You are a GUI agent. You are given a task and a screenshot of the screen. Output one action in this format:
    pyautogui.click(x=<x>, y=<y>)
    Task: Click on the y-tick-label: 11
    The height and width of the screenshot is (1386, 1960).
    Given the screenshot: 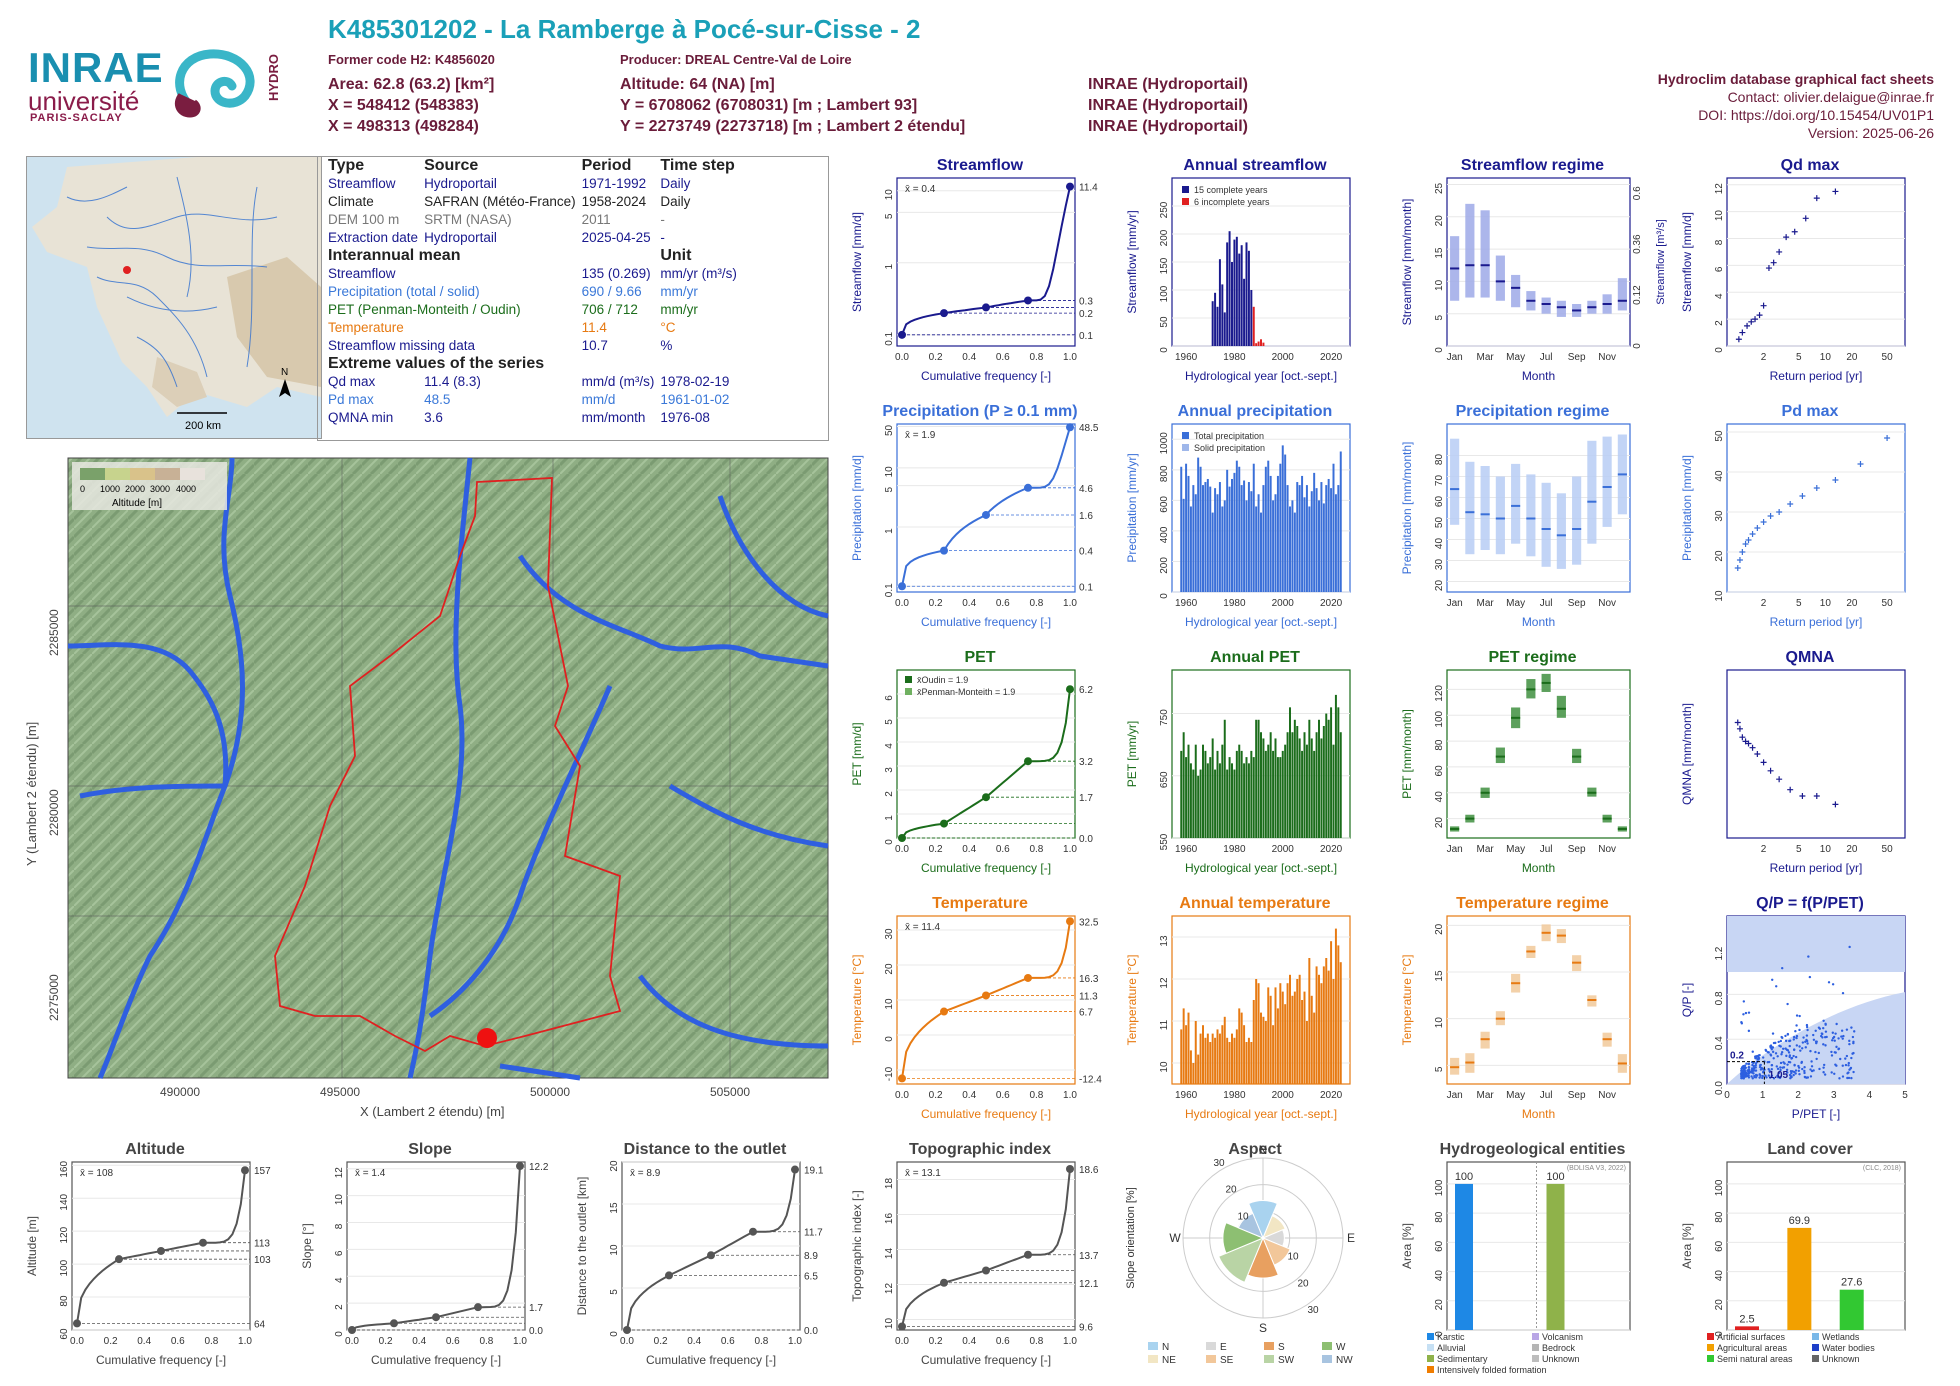 What is the action you would take?
    pyautogui.click(x=1164, y=1024)
    